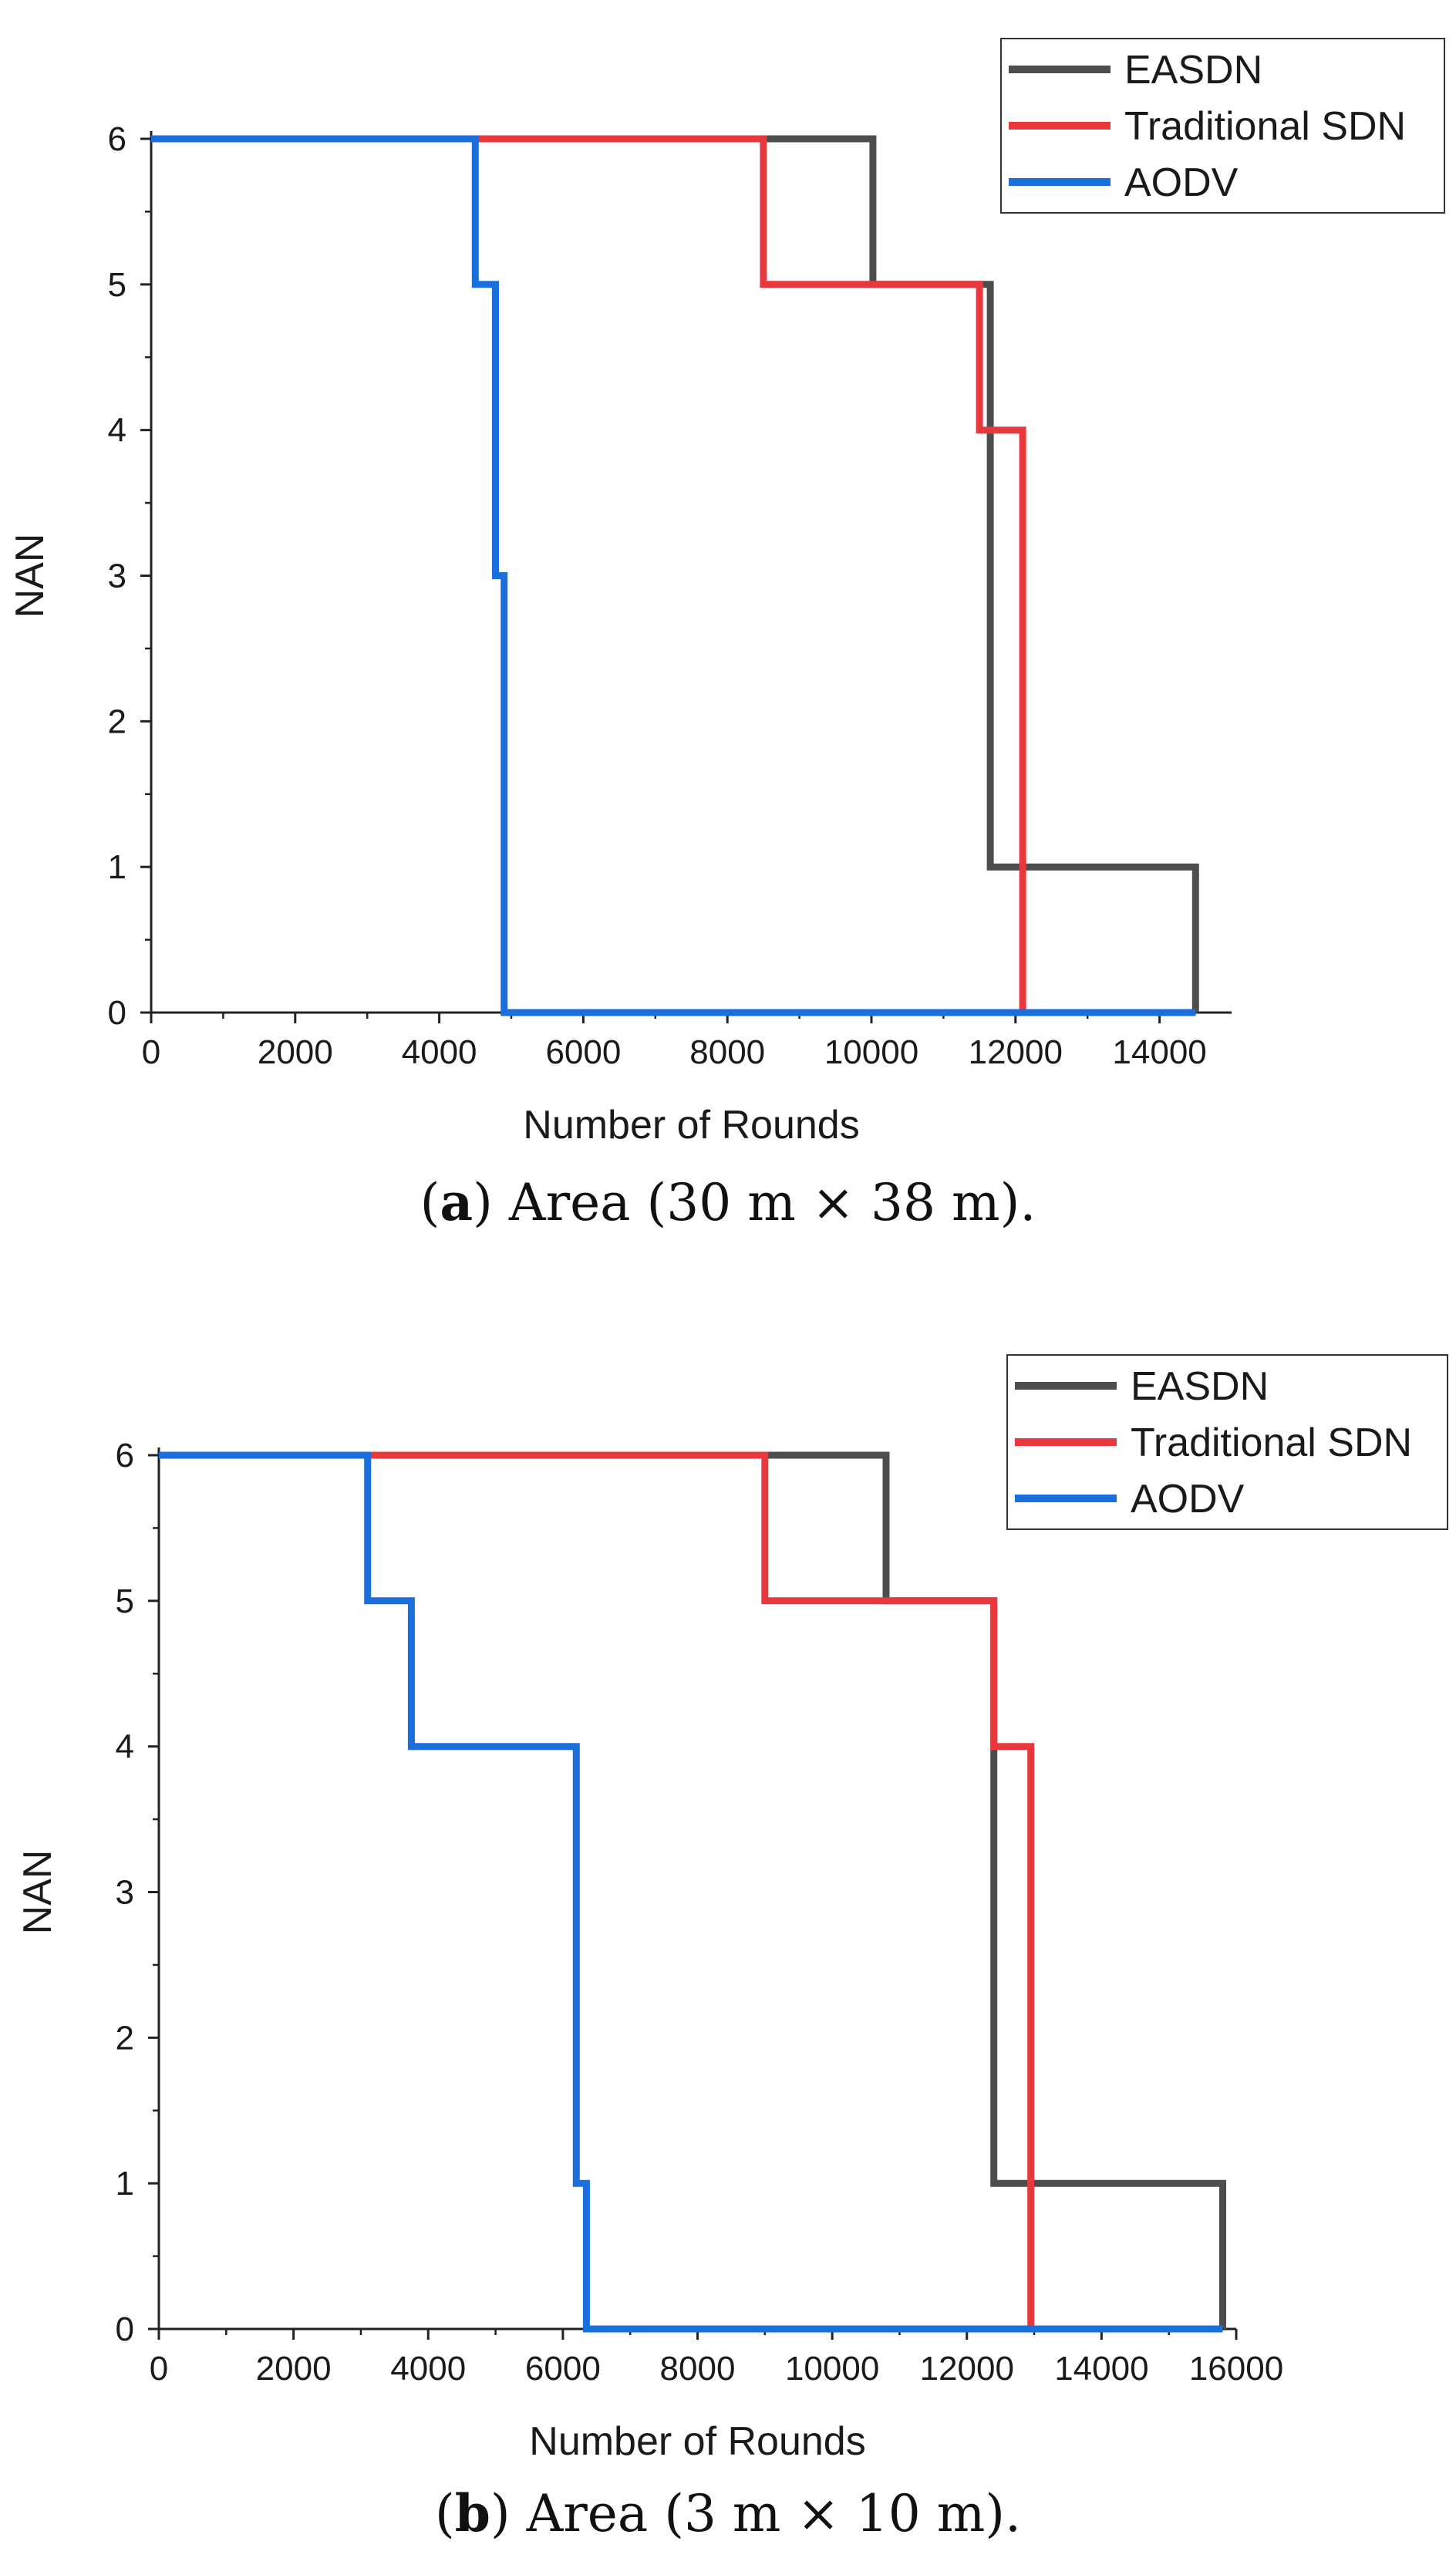  I want to click on caption-a-letter: a, so click(457, 1202).